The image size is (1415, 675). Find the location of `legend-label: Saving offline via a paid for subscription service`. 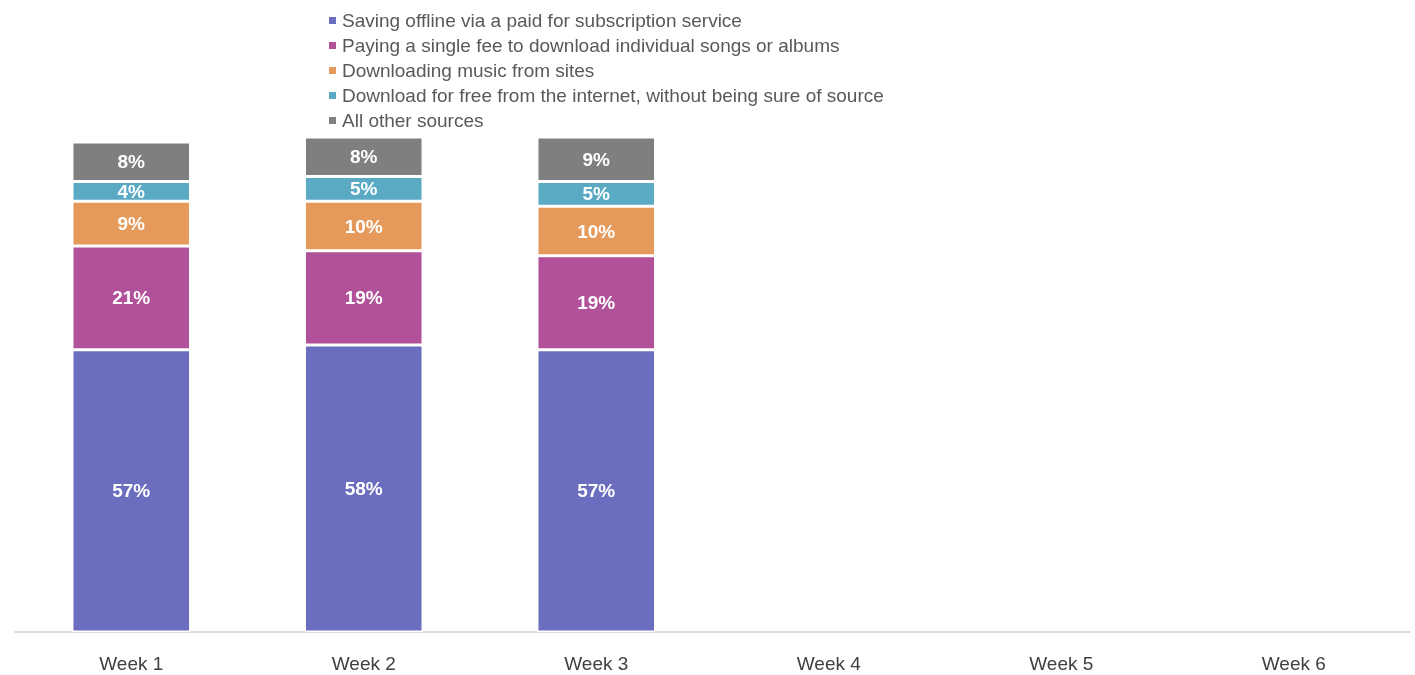

legend-label: Saving offline via a paid for subscription service is located at coordinates (542, 20).